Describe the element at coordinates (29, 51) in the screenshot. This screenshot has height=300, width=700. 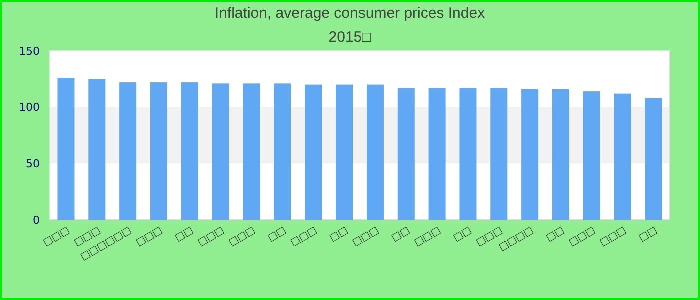
I see `y-tick-label: 150` at that location.